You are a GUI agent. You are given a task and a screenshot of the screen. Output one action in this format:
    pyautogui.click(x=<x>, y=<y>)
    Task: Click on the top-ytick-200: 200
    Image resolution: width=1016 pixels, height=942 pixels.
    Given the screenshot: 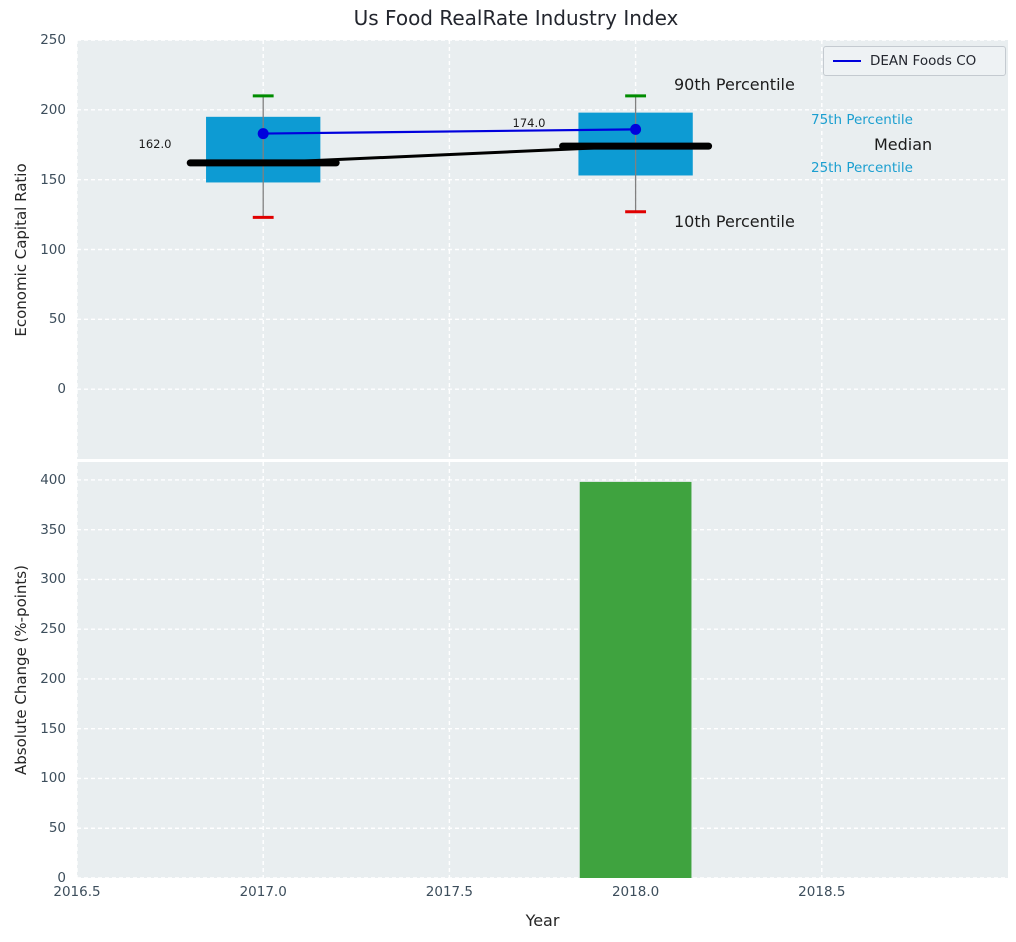 What is the action you would take?
    pyautogui.click(x=53, y=109)
    